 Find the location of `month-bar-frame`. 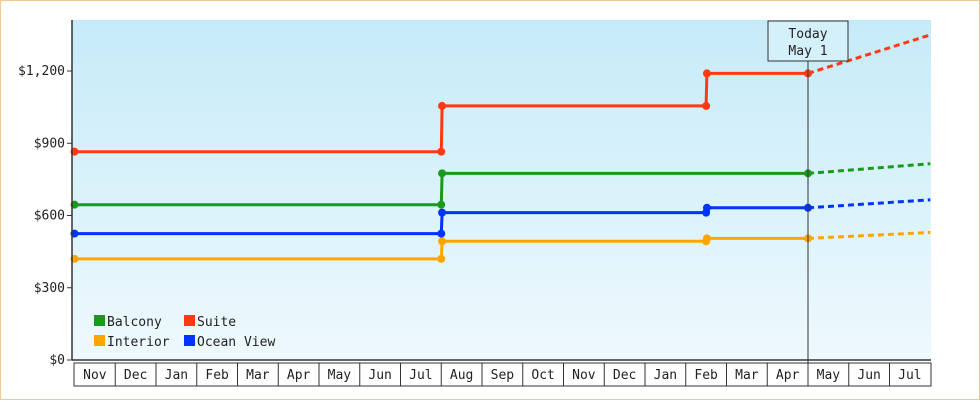

month-bar-frame is located at coordinates (502, 374).